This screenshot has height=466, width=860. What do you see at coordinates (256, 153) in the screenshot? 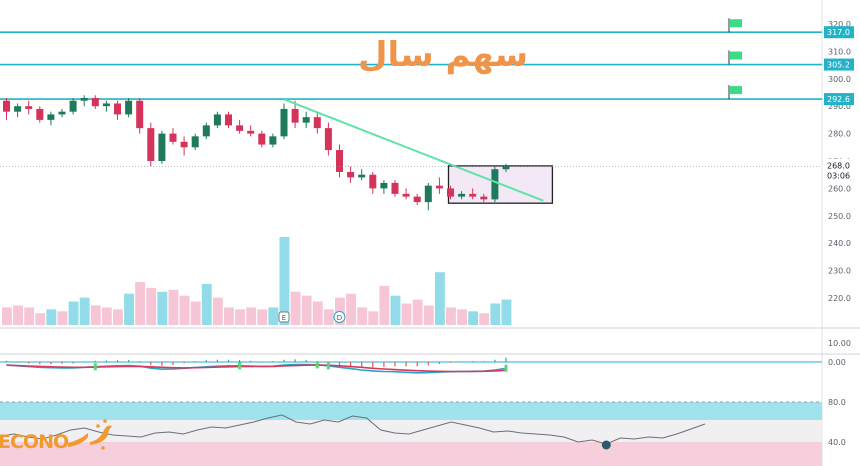
I see `candlestick-series` at bounding box center [256, 153].